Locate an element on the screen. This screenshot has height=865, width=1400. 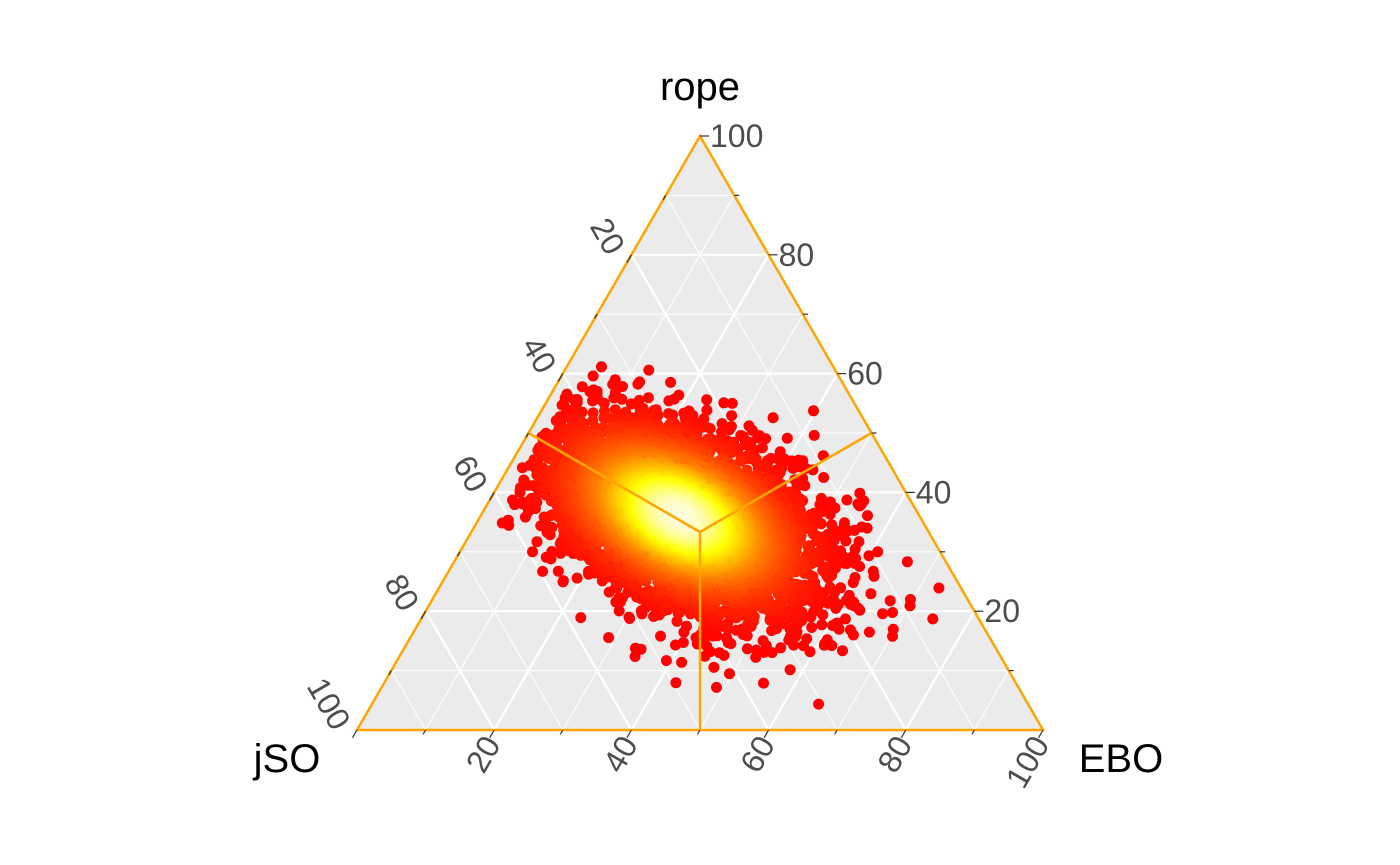
scatter-points is located at coordinates (720, 535).